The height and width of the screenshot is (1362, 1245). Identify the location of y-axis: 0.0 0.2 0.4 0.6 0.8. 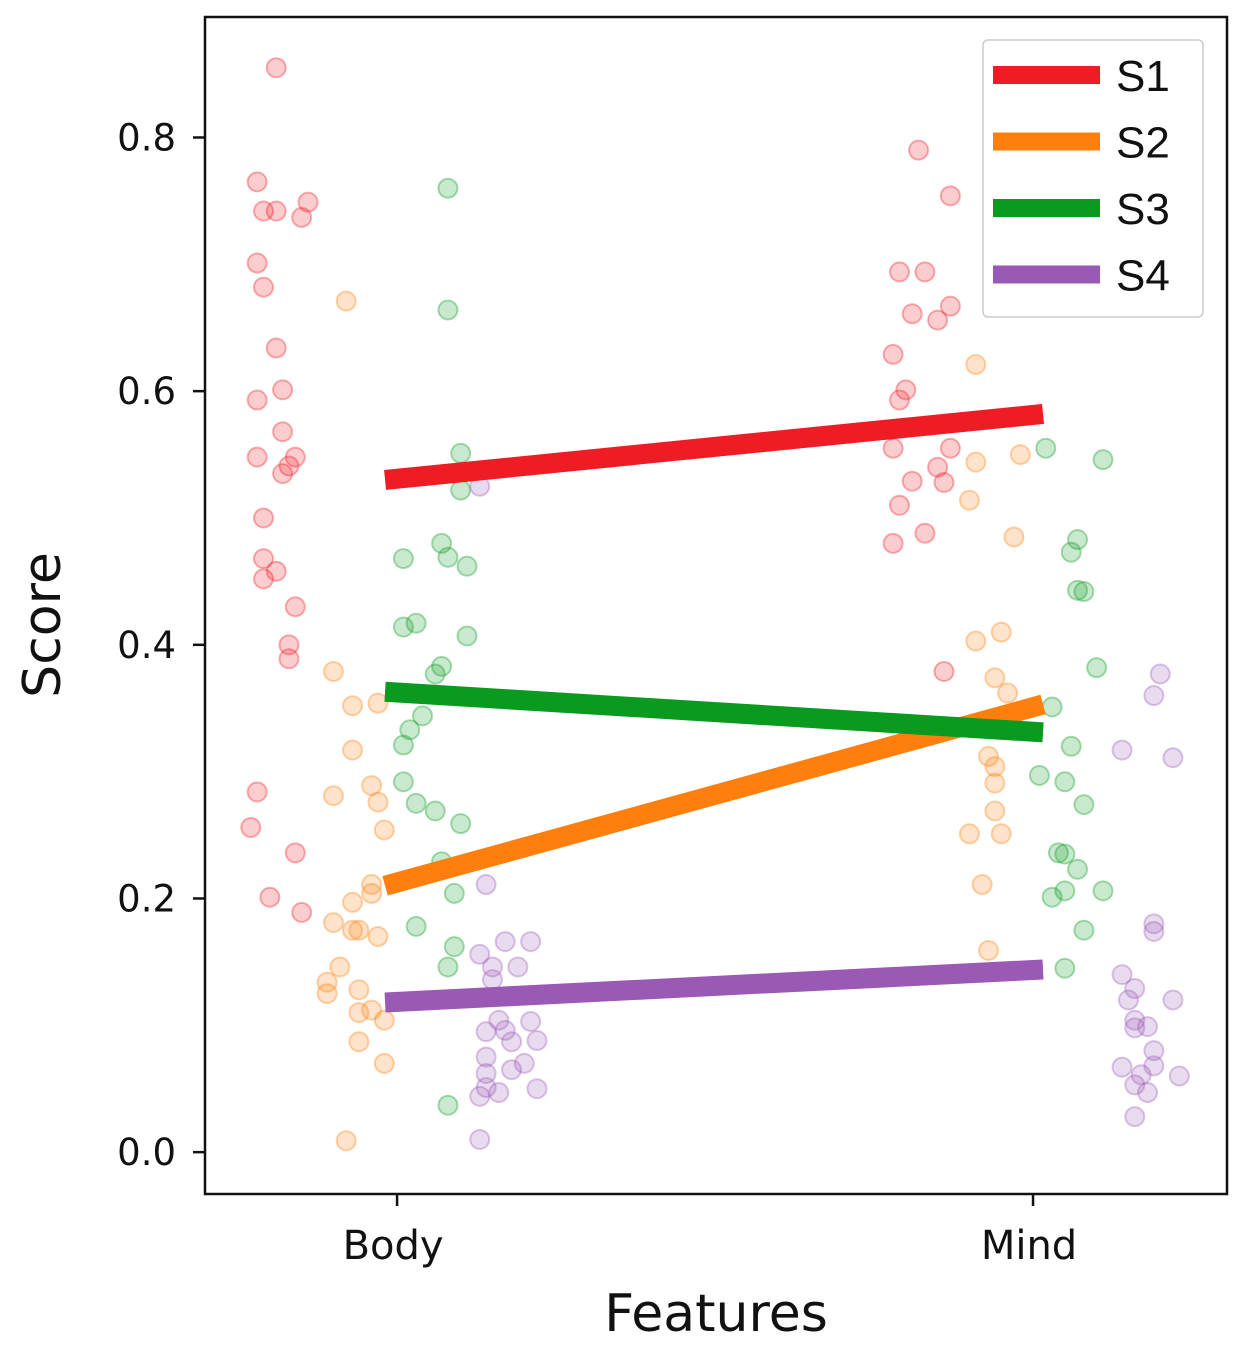
(161, 645).